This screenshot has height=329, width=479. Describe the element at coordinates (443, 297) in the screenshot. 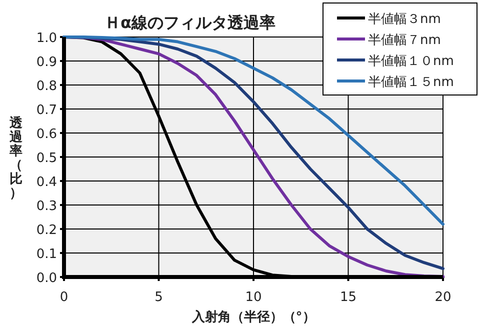

I see `x-tick-label: 20` at that location.